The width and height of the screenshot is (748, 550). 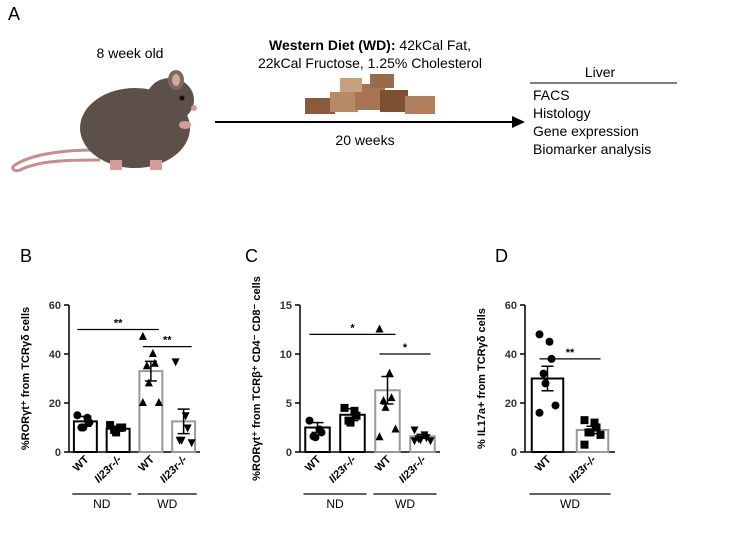 What do you see at coordinates (433, 45) in the screenshot?
I see `diet-fat: 42kCal Fat,` at bounding box center [433, 45].